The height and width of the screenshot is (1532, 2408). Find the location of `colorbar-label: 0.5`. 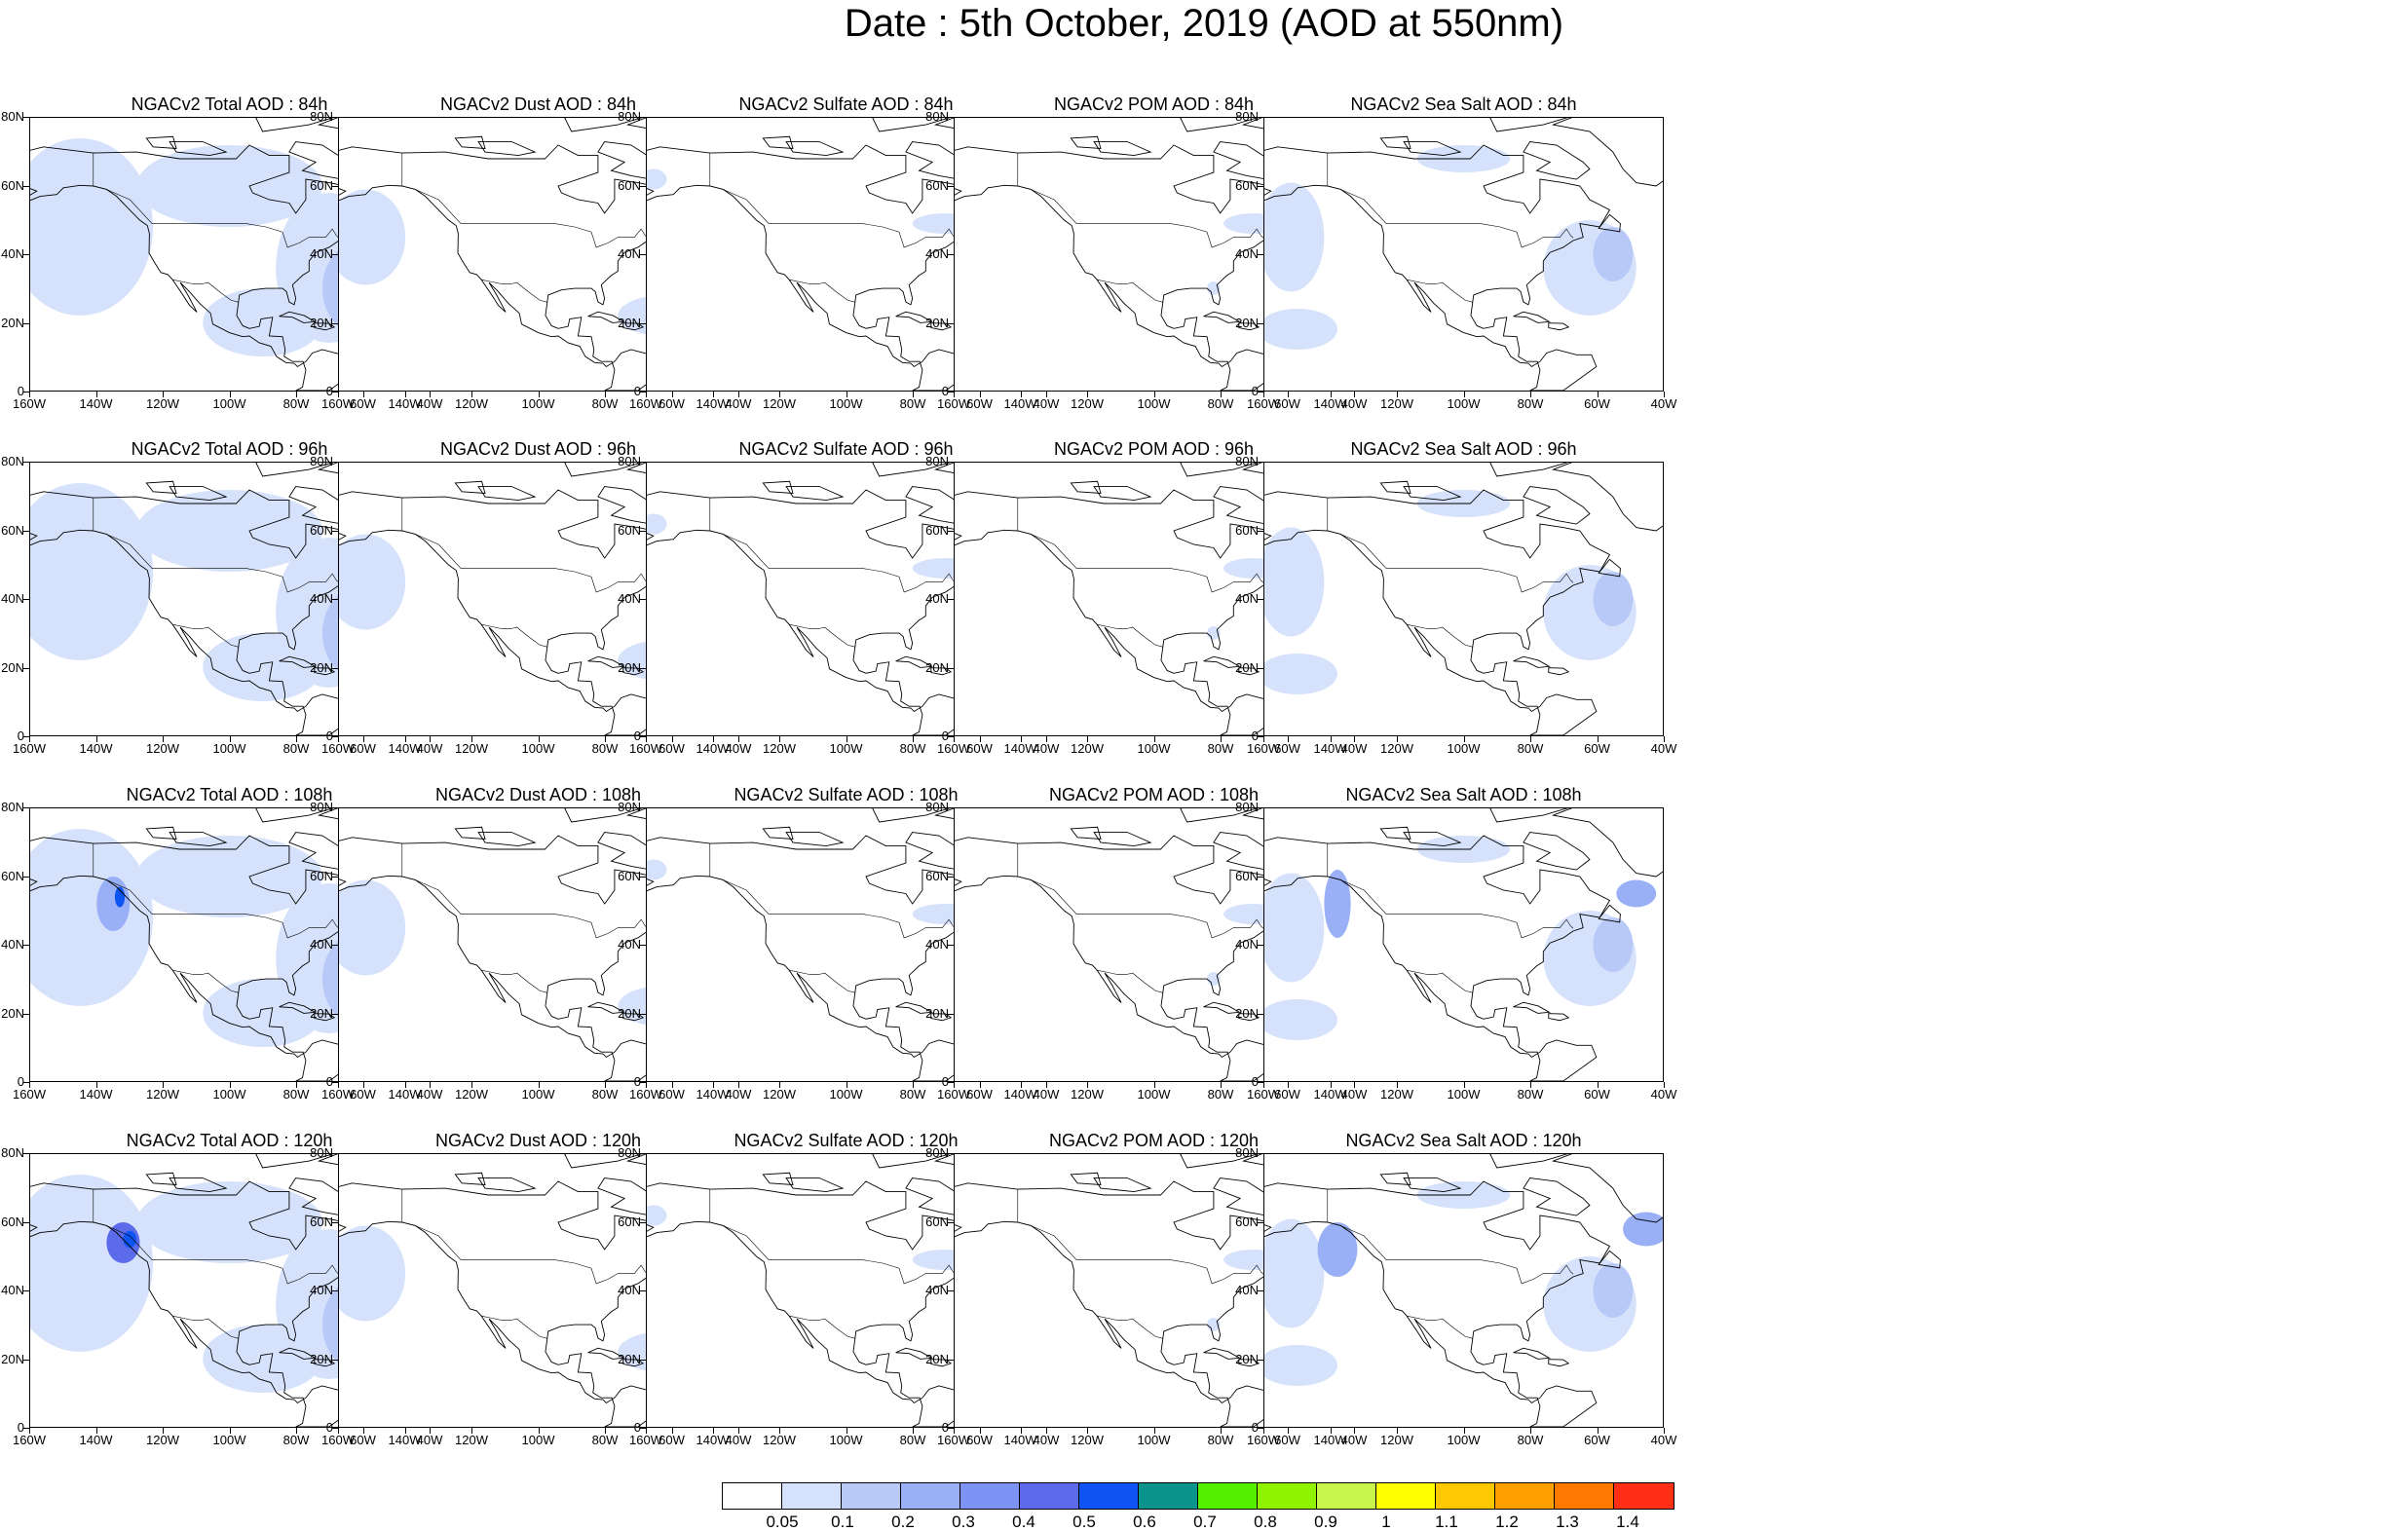

colorbar-label: 0.5 is located at coordinates (1084, 1522).